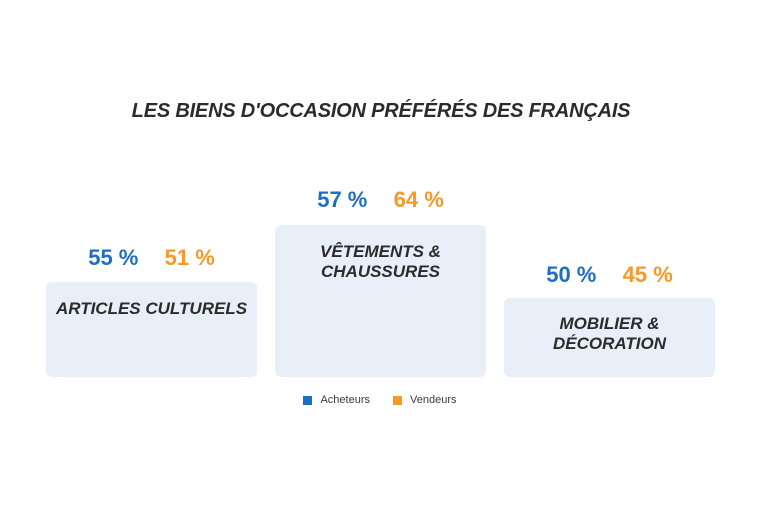  What do you see at coordinates (433, 400) in the screenshot?
I see `legend-label-vendeurs: Vendeurs` at bounding box center [433, 400].